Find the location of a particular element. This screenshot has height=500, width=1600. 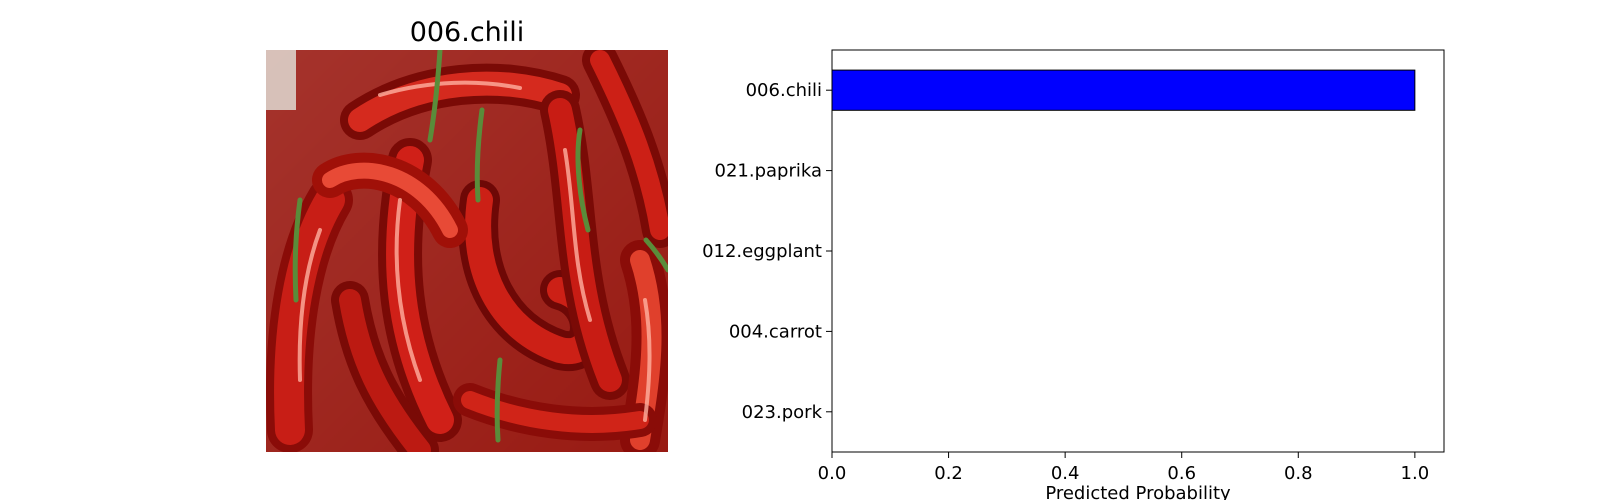

x-tick-label: 0.0 is located at coordinates (832, 473).